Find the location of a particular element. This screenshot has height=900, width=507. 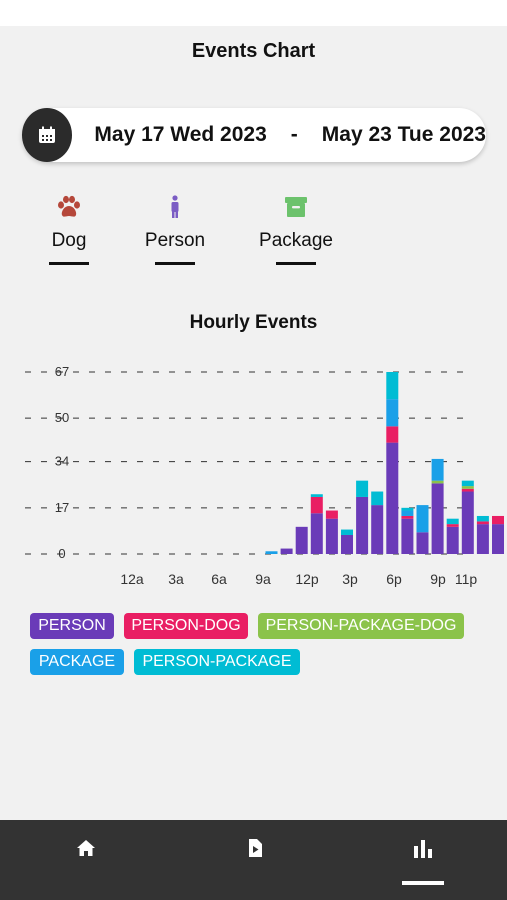

start-date: May 17 Wed 2023 is located at coordinates (180, 134).